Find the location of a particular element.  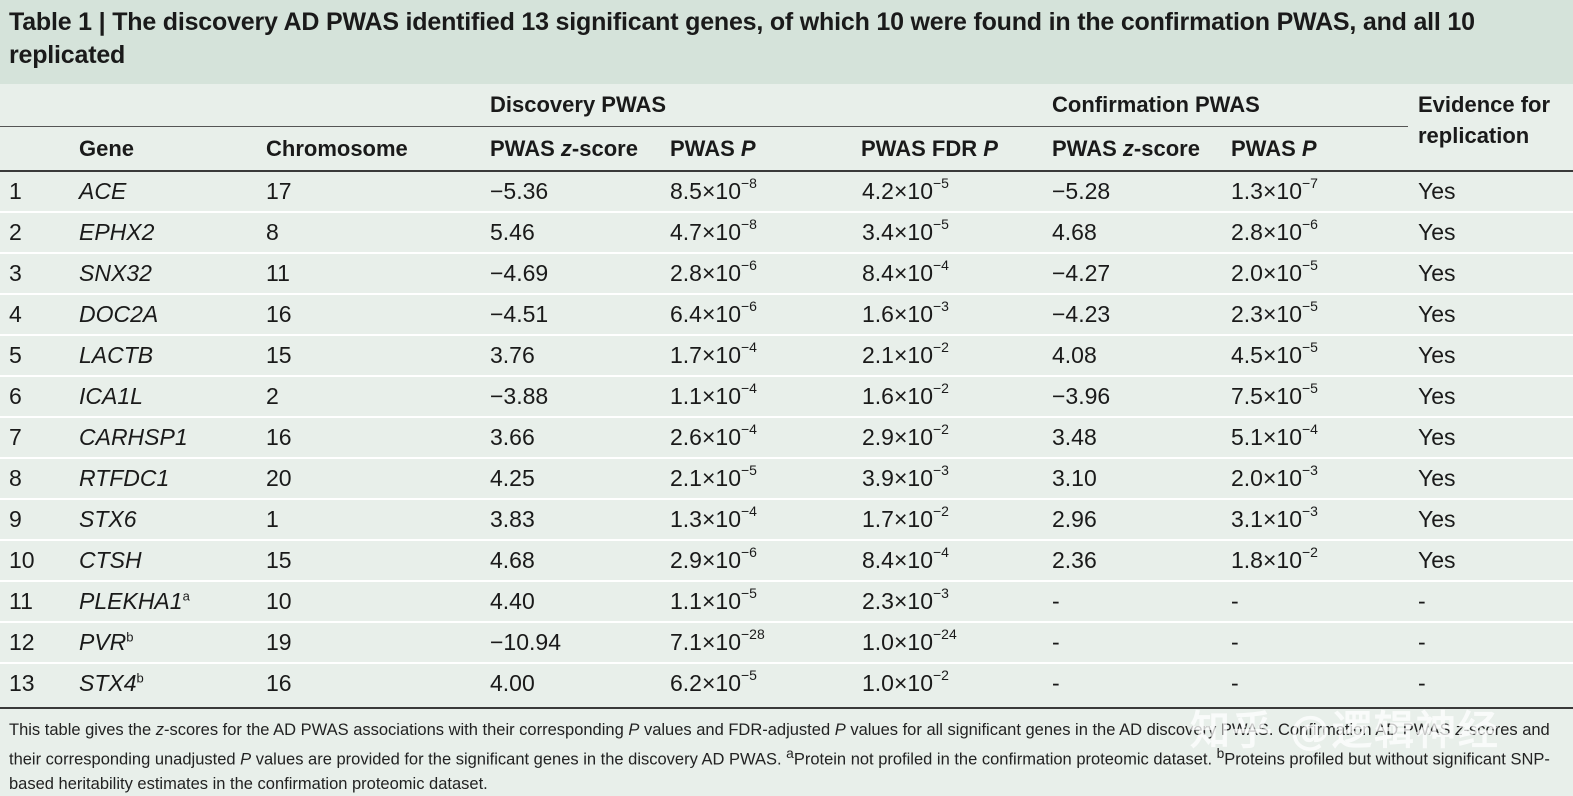

disc-fdr-p-value: 8.4×10⁻⁴ is located at coordinates (905, 271).